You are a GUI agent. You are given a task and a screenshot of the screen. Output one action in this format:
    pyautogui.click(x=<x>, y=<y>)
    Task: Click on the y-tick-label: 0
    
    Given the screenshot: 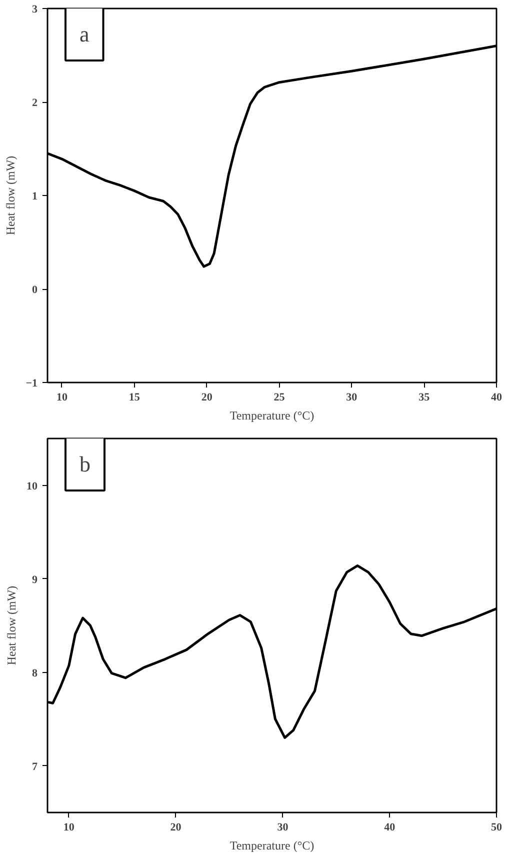 What is the action you would take?
    pyautogui.click(x=35, y=290)
    